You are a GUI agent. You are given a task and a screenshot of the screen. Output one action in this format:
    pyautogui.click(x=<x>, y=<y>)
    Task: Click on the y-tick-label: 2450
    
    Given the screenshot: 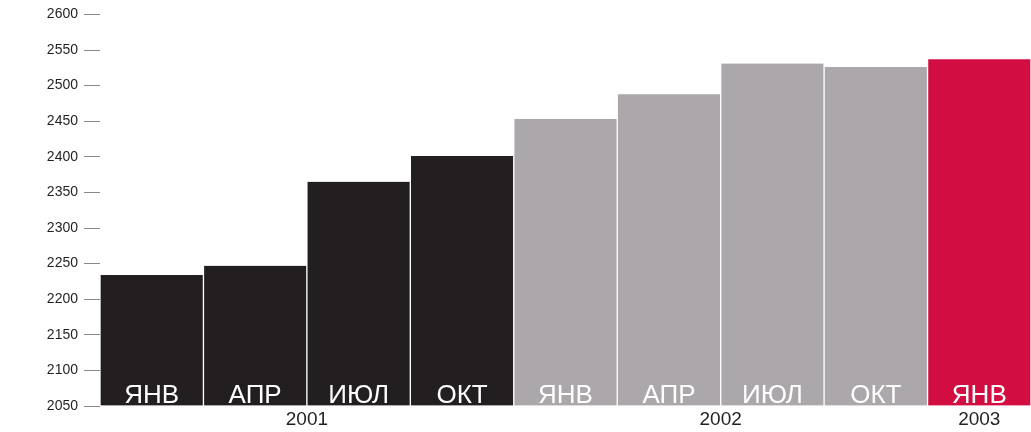 What is the action you would take?
    pyautogui.click(x=62, y=120)
    